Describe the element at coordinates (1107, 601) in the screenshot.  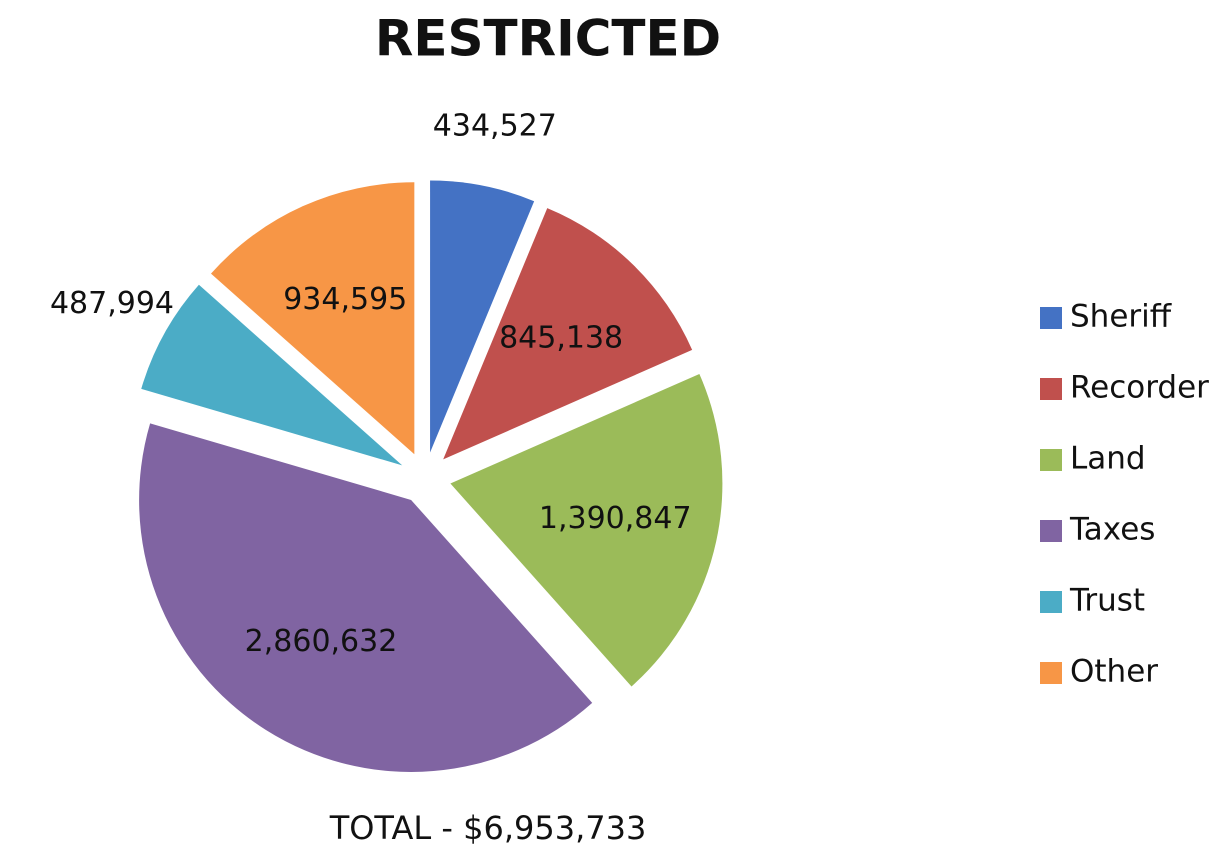
I see `legend-label: Trust` at that location.